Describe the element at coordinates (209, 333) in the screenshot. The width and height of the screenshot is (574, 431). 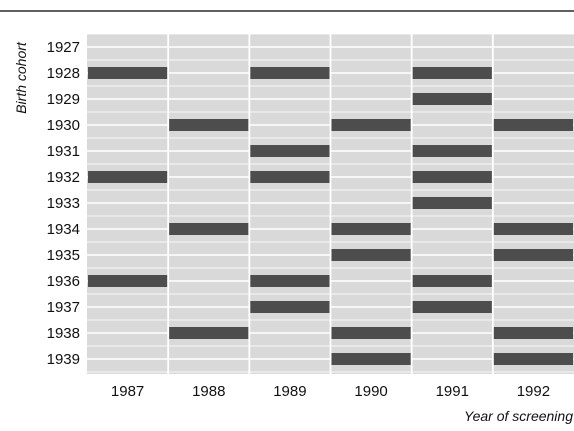
I see `bar-1938-1988` at that location.